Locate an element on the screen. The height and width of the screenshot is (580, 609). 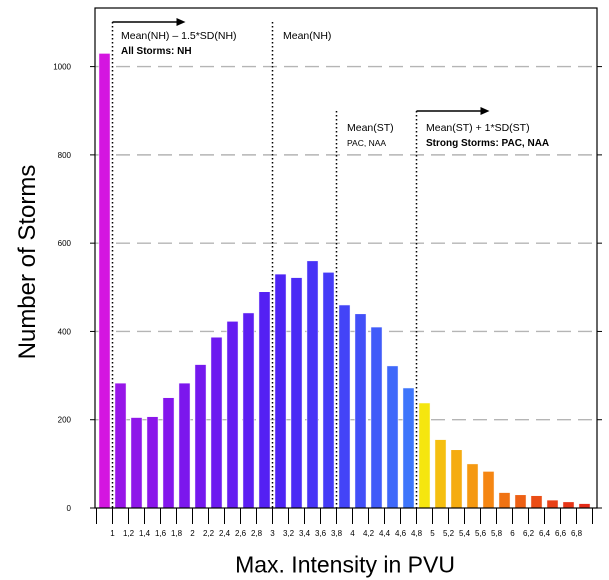
x-tick-label: 5,4 is located at coordinates (465, 533).